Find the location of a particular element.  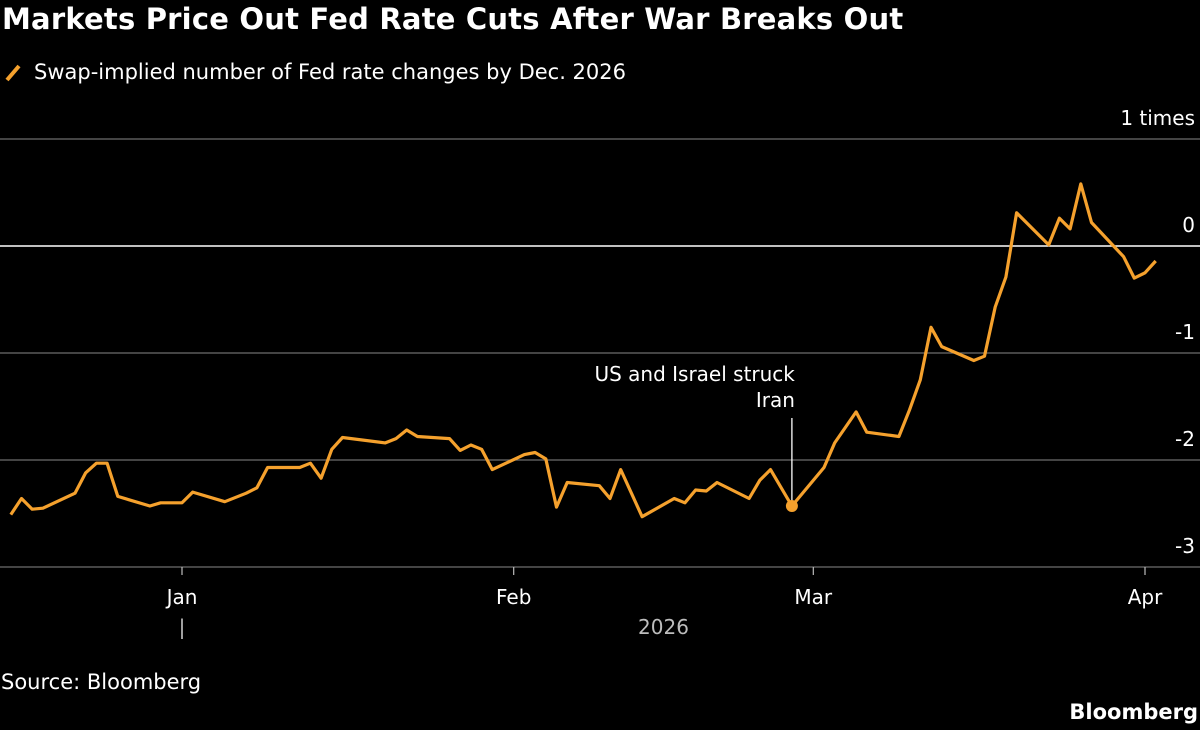

annotation-text: Iran is located at coordinates (775, 400).